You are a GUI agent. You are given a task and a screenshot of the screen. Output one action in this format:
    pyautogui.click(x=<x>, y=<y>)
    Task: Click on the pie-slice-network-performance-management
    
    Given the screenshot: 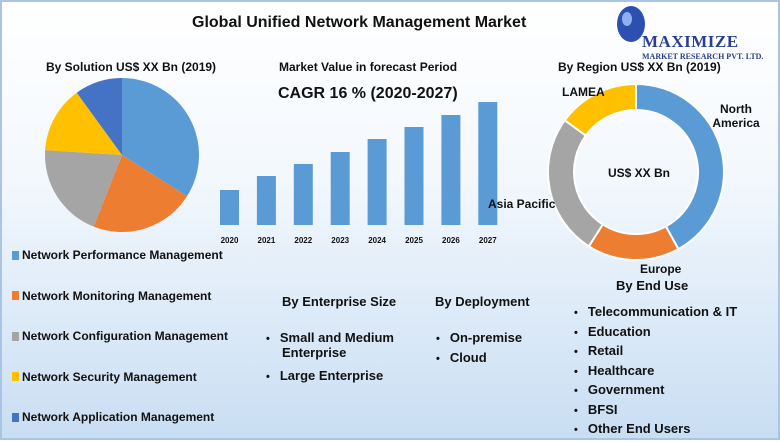 What is the action you would take?
    pyautogui.click(x=160, y=137)
    